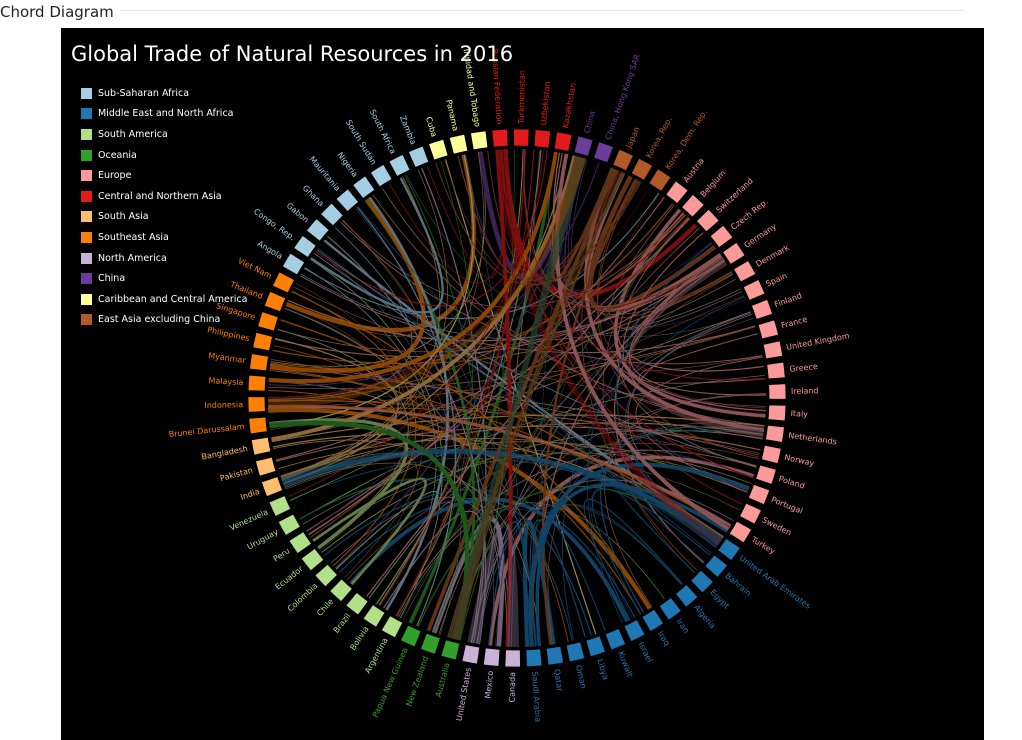 This screenshot has height=740, width=1022. Describe the element at coordinates (164, 217) in the screenshot. I see `legend-item: South Asia` at that location.